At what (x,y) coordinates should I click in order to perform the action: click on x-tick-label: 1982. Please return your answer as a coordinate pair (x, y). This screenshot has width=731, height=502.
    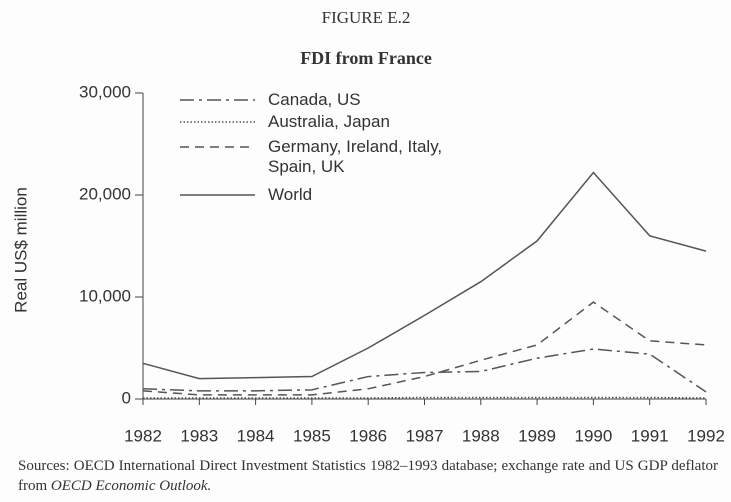
    Looking at the image, I should click on (143, 435).